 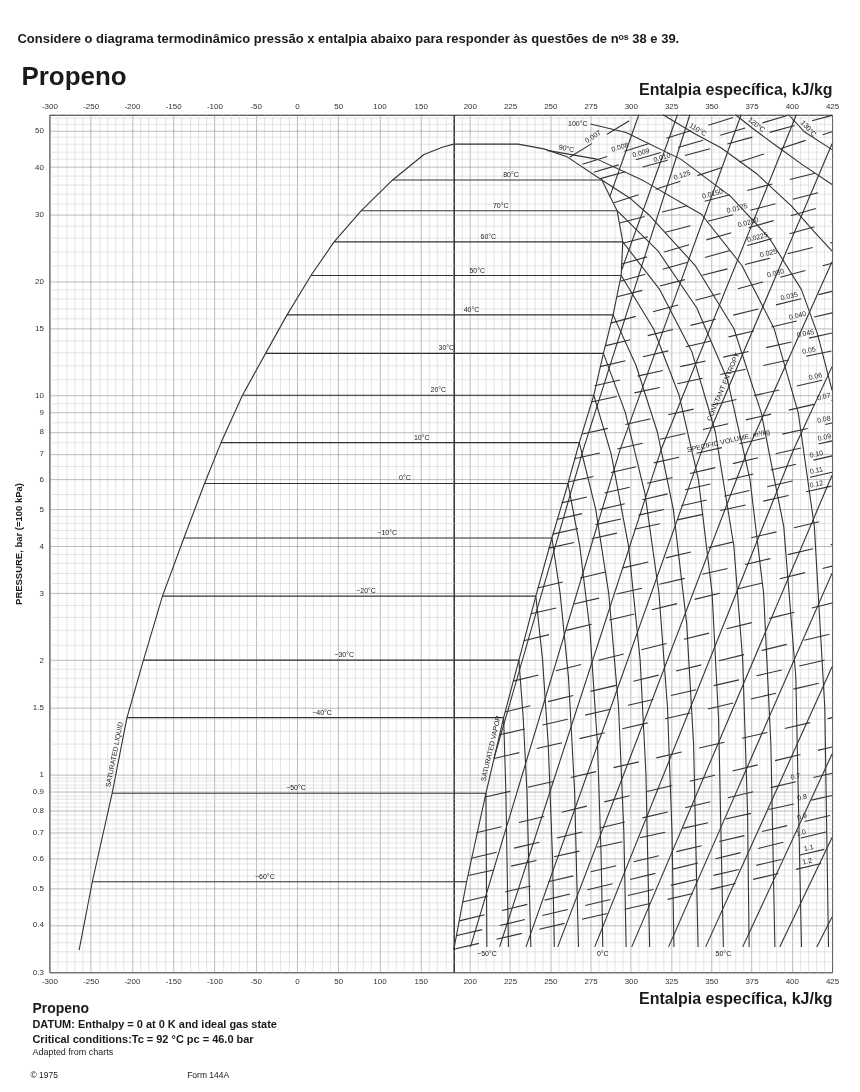 What do you see at coordinates (174, 107) in the screenshot?
I see `x-tick-label: -150` at bounding box center [174, 107].